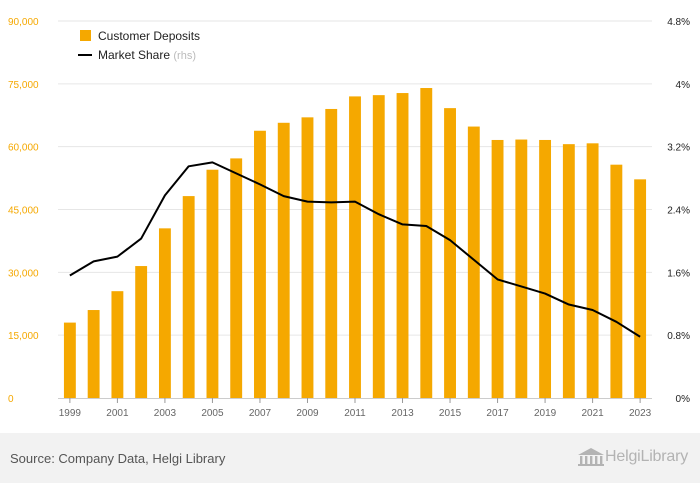 Image resolution: width=700 pixels, height=483 pixels. I want to click on y-right-tick-label: 0.8%, so click(678, 336).